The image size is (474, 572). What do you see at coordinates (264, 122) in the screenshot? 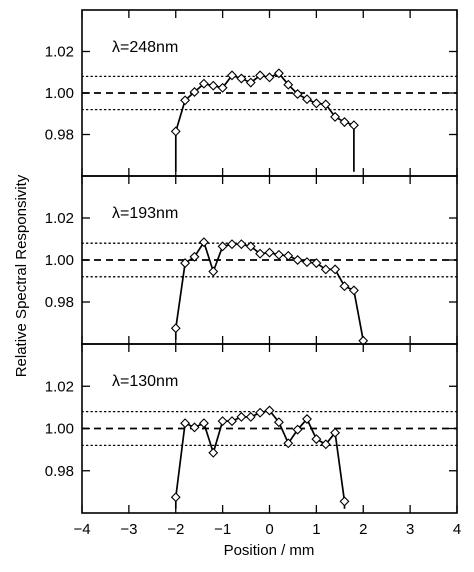
I see `series-line` at bounding box center [264, 122].